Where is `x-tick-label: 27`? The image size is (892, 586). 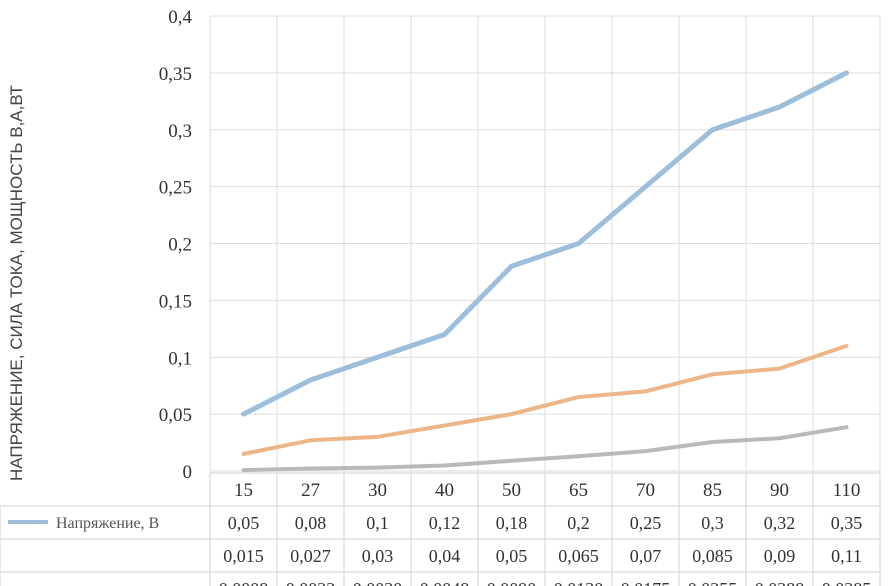
x-tick-label: 27 is located at coordinates (310, 490).